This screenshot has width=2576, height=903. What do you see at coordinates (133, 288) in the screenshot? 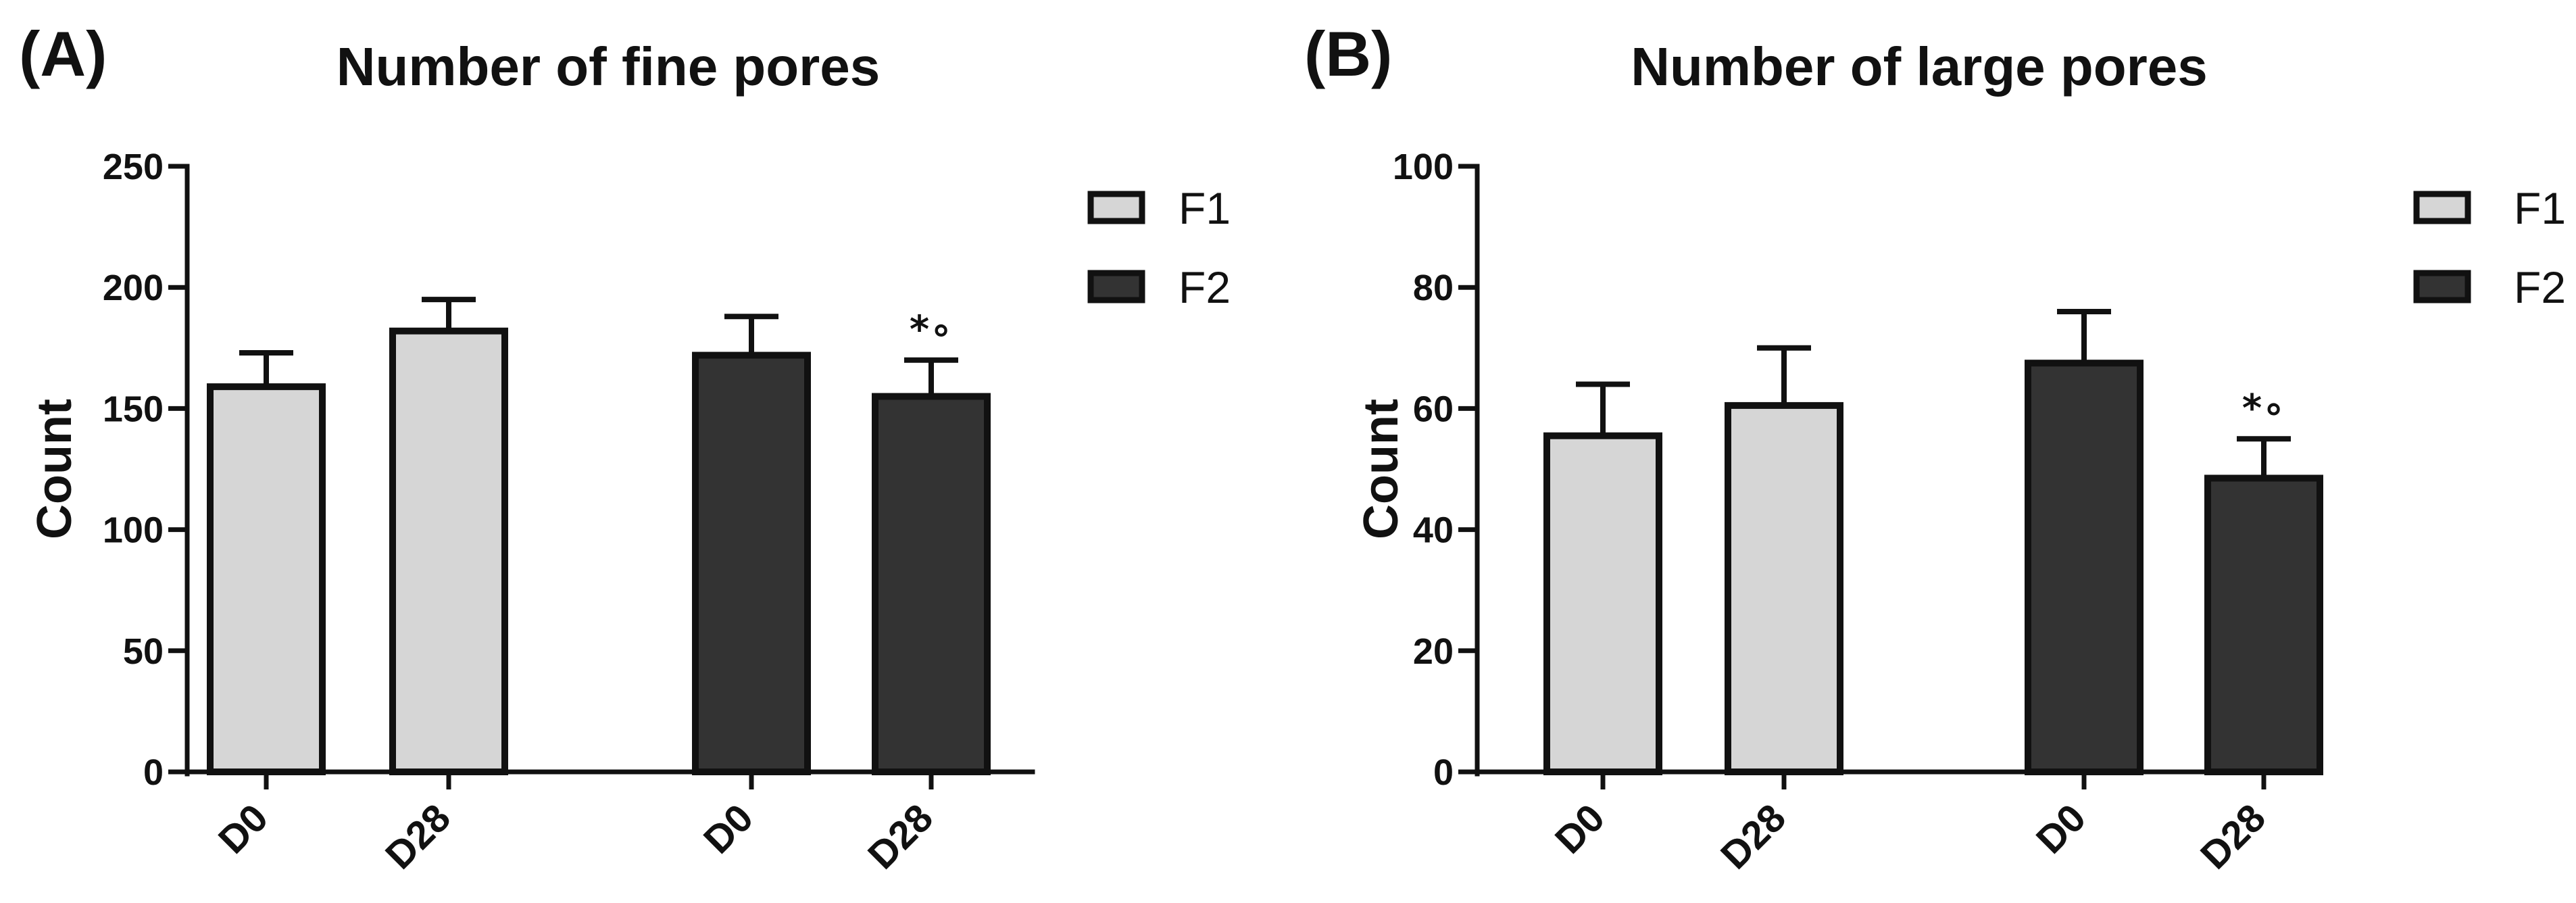
I see `y-tick-label: 200` at bounding box center [133, 288].